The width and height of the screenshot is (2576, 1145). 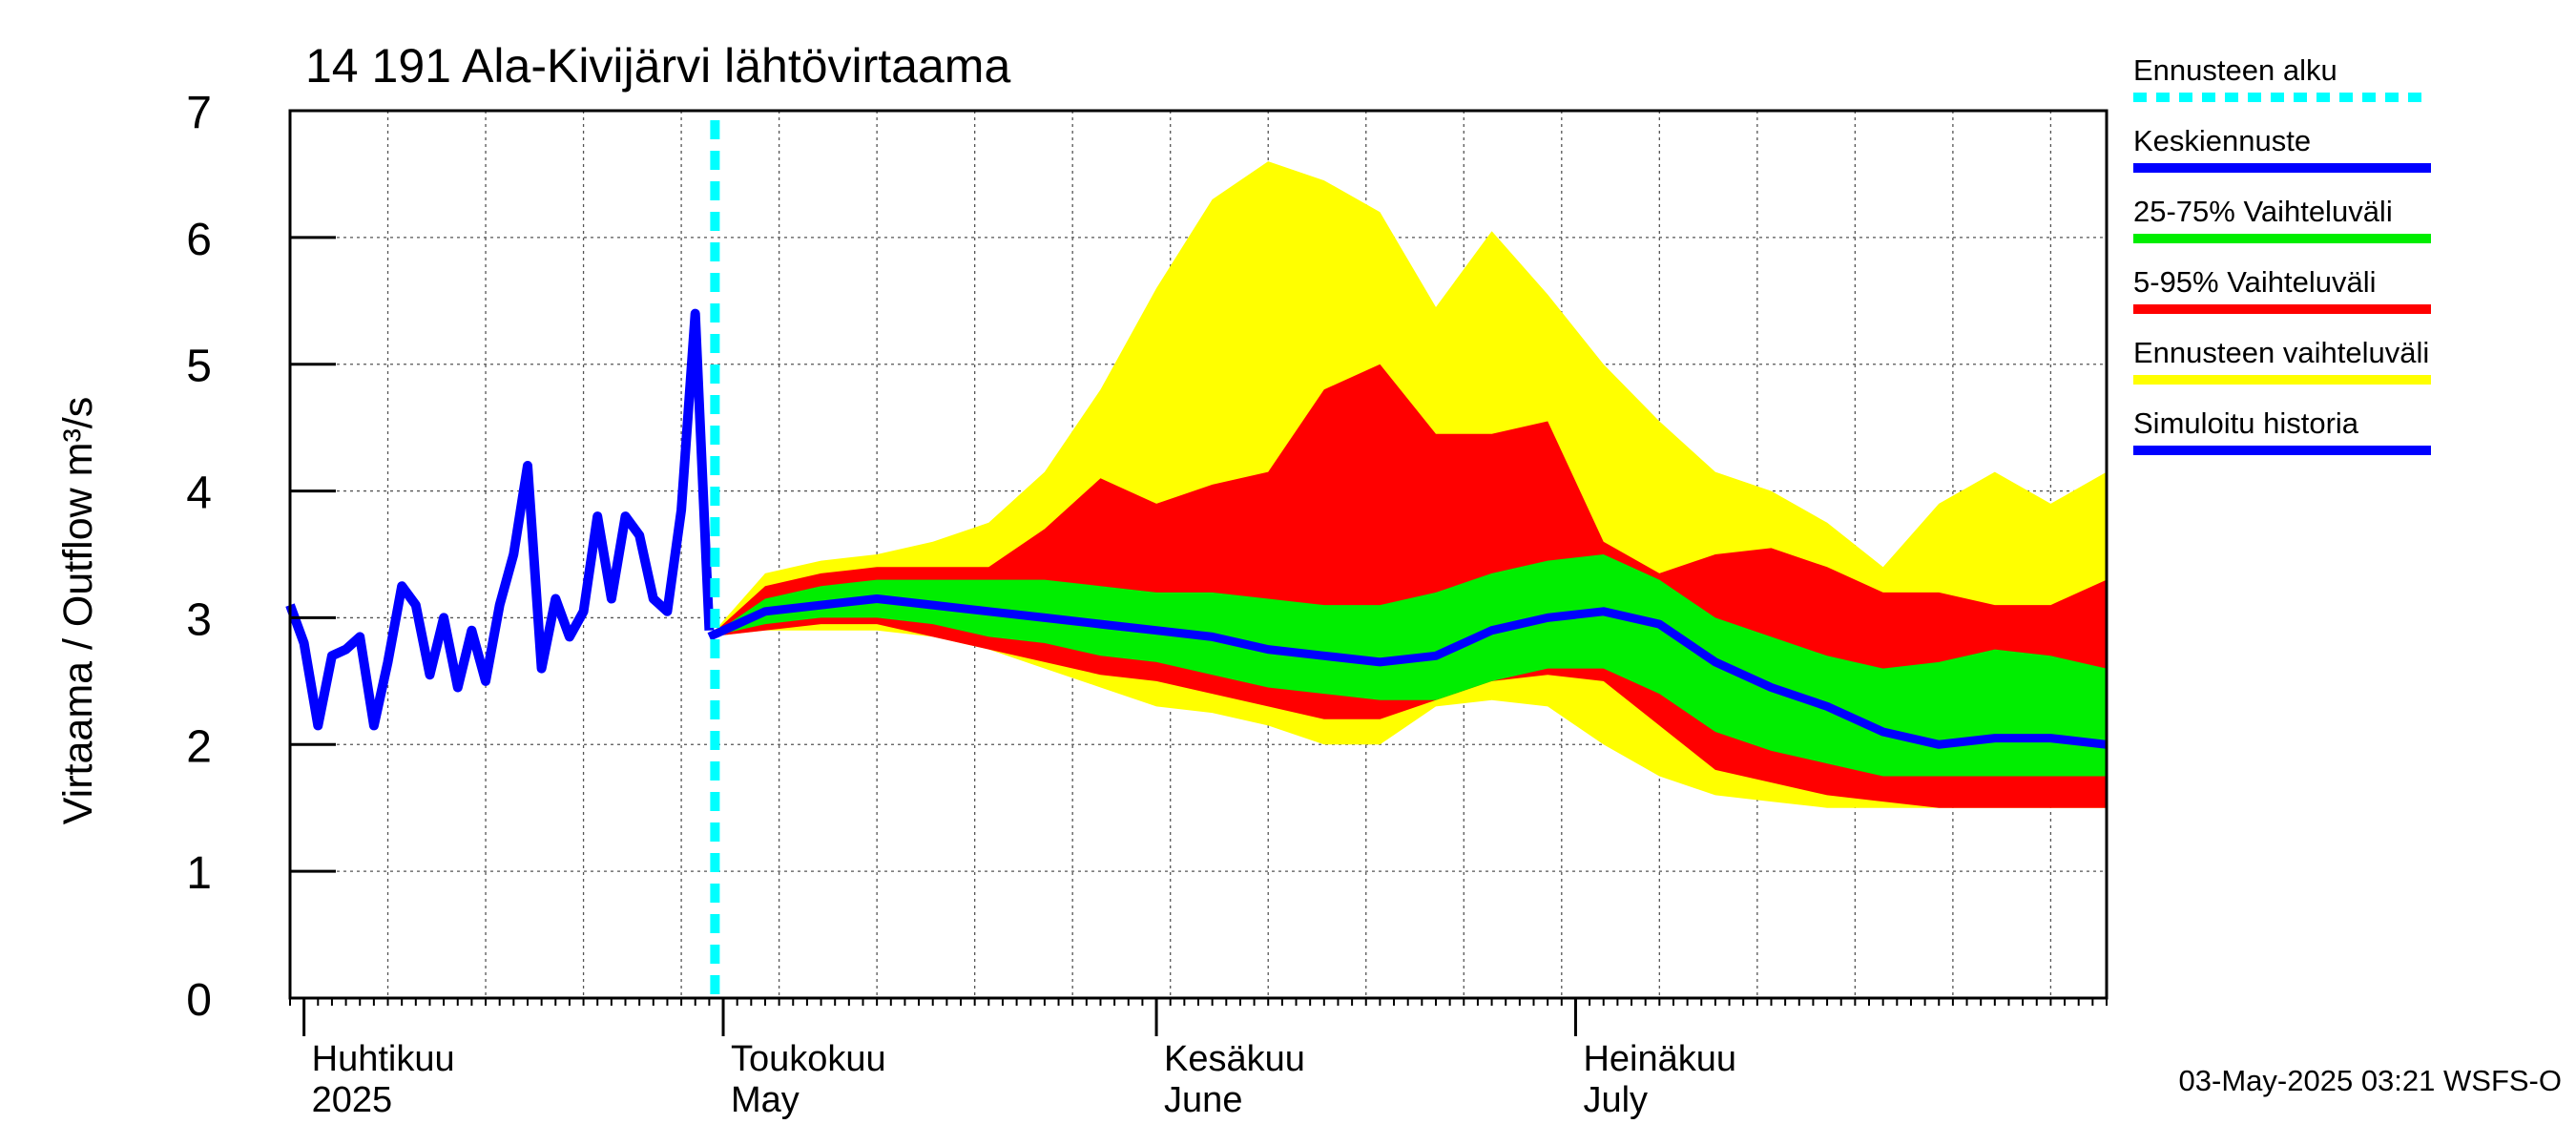 I want to click on history-series-line, so click(x=500, y=519).